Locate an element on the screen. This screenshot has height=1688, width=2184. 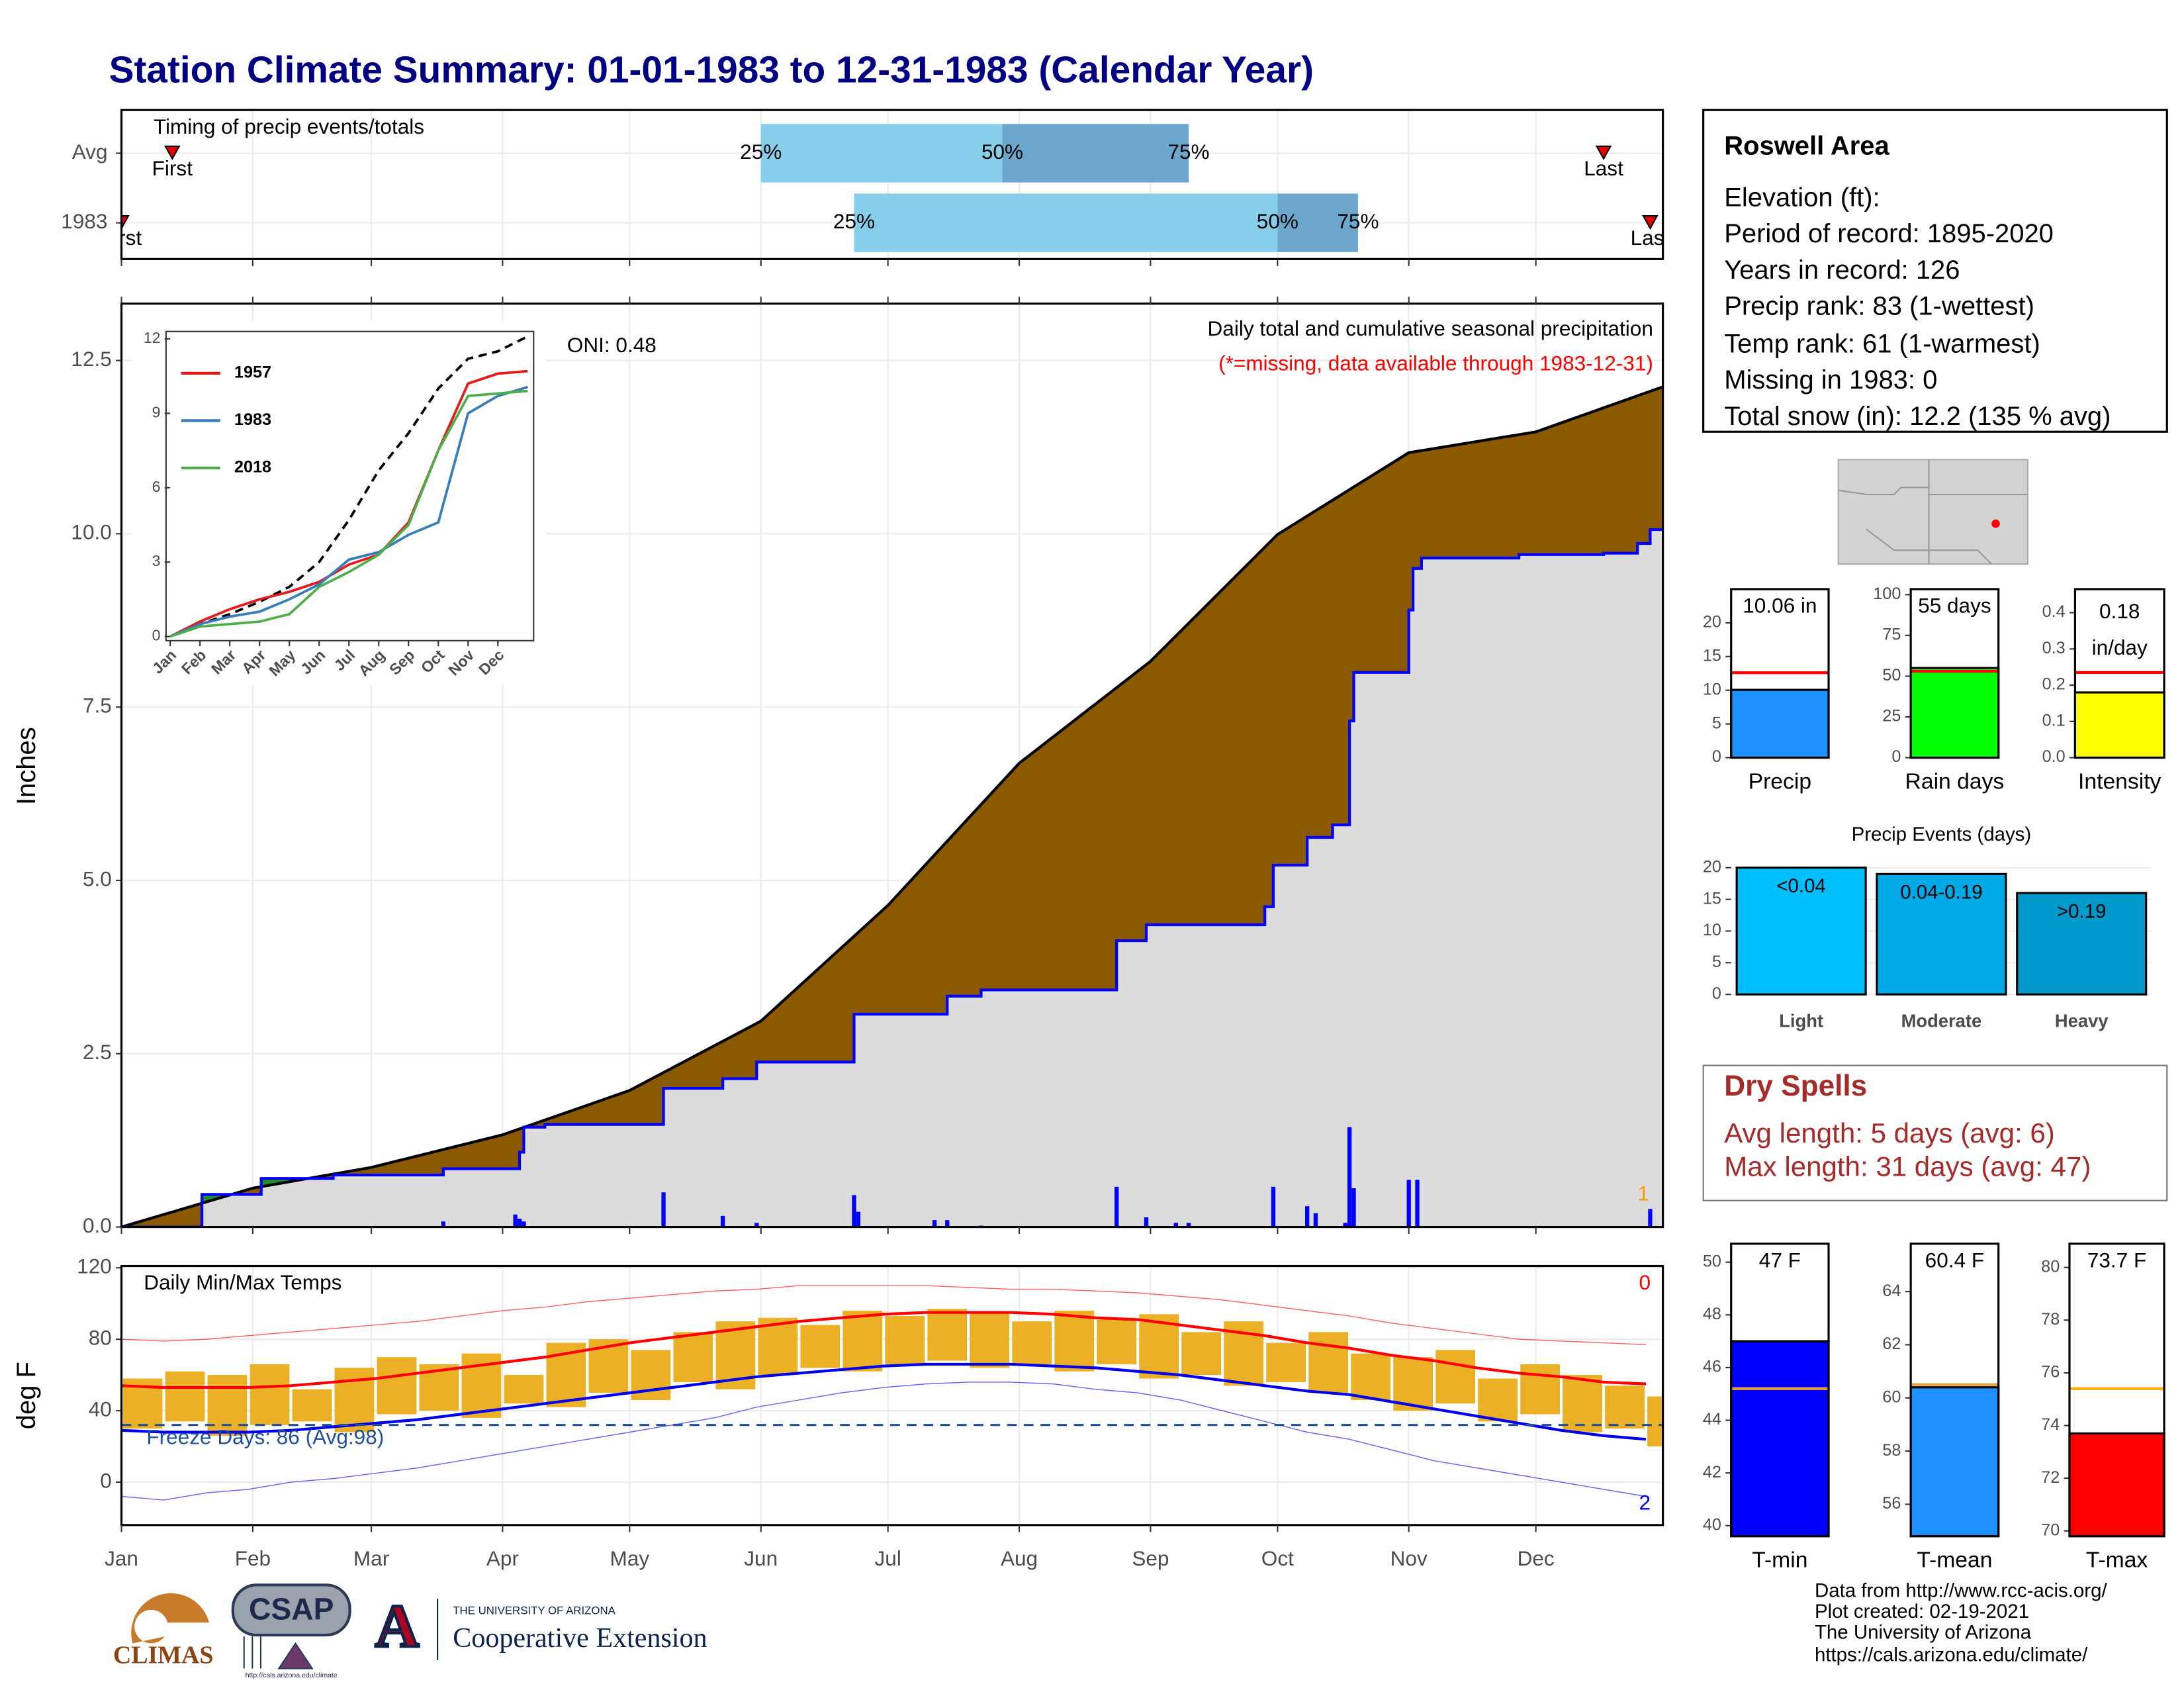
info-box is located at coordinates (1935, 271).